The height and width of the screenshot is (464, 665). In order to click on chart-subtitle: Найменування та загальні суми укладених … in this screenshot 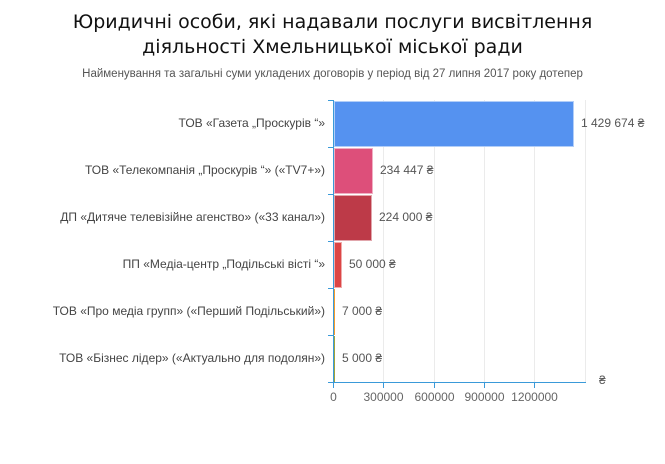, I will do `click(332, 74)`.